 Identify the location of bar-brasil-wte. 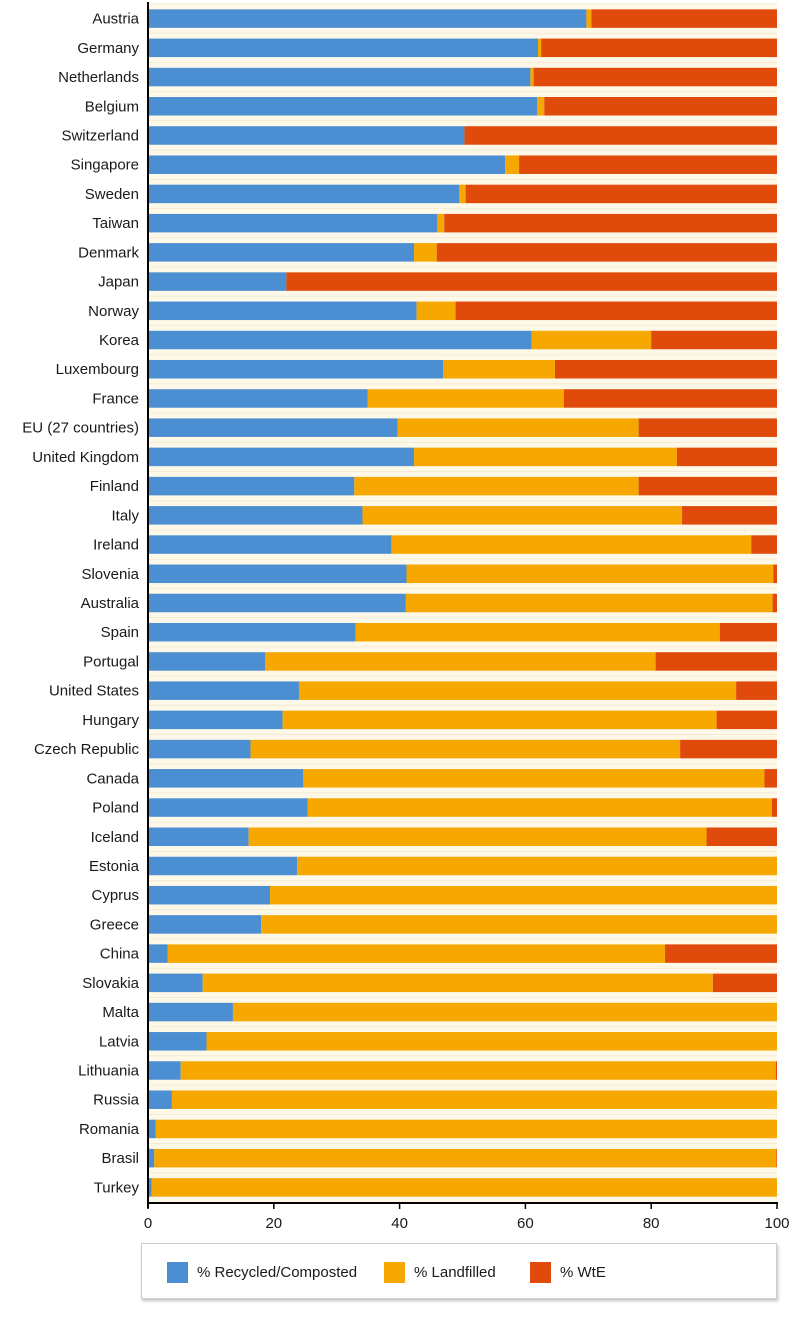
(776, 1158).